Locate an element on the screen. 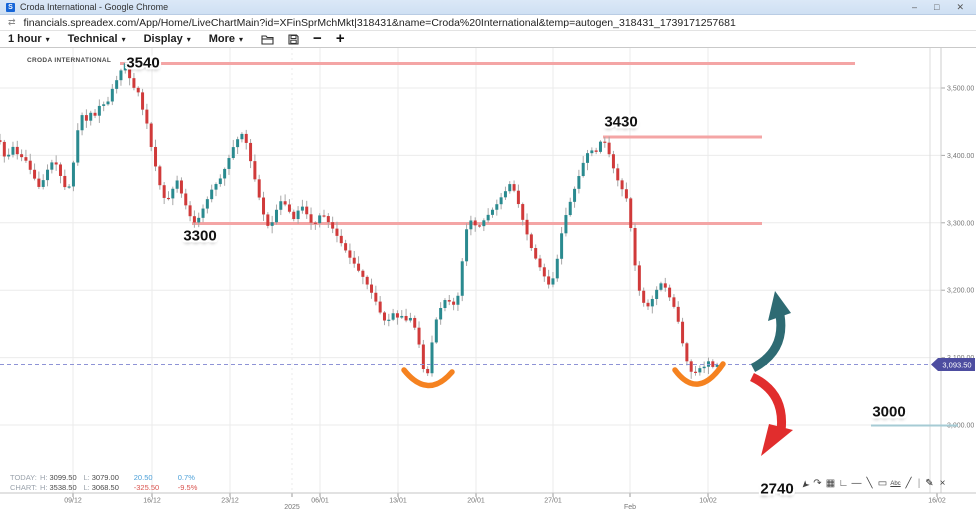 The width and height of the screenshot is (976, 523). x-axis-label: 27/01 is located at coordinates (553, 501).